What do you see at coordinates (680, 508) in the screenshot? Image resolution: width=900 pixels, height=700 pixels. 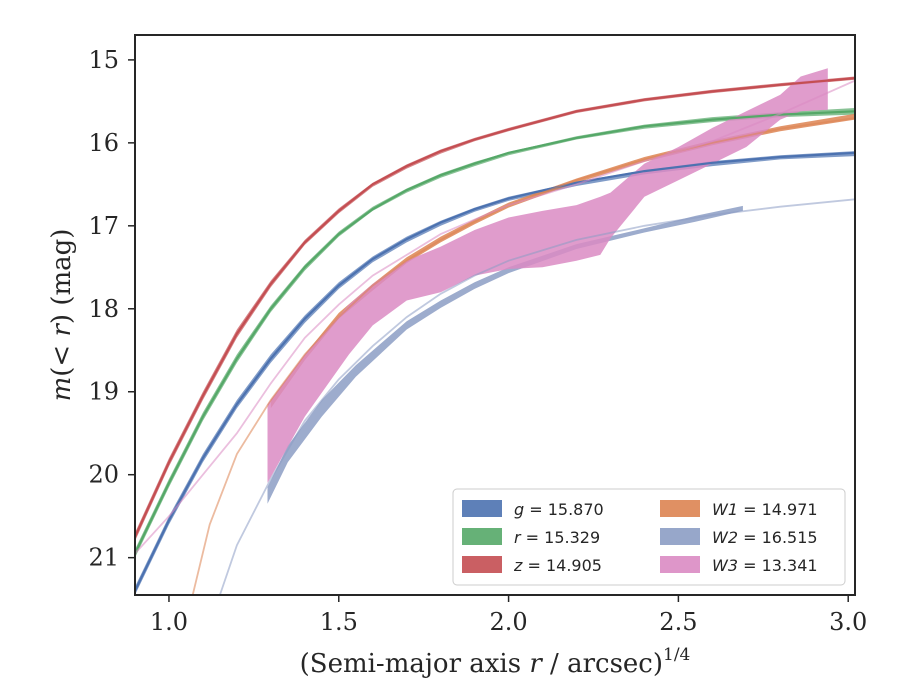 I see `legend-swatch-w1` at bounding box center [680, 508].